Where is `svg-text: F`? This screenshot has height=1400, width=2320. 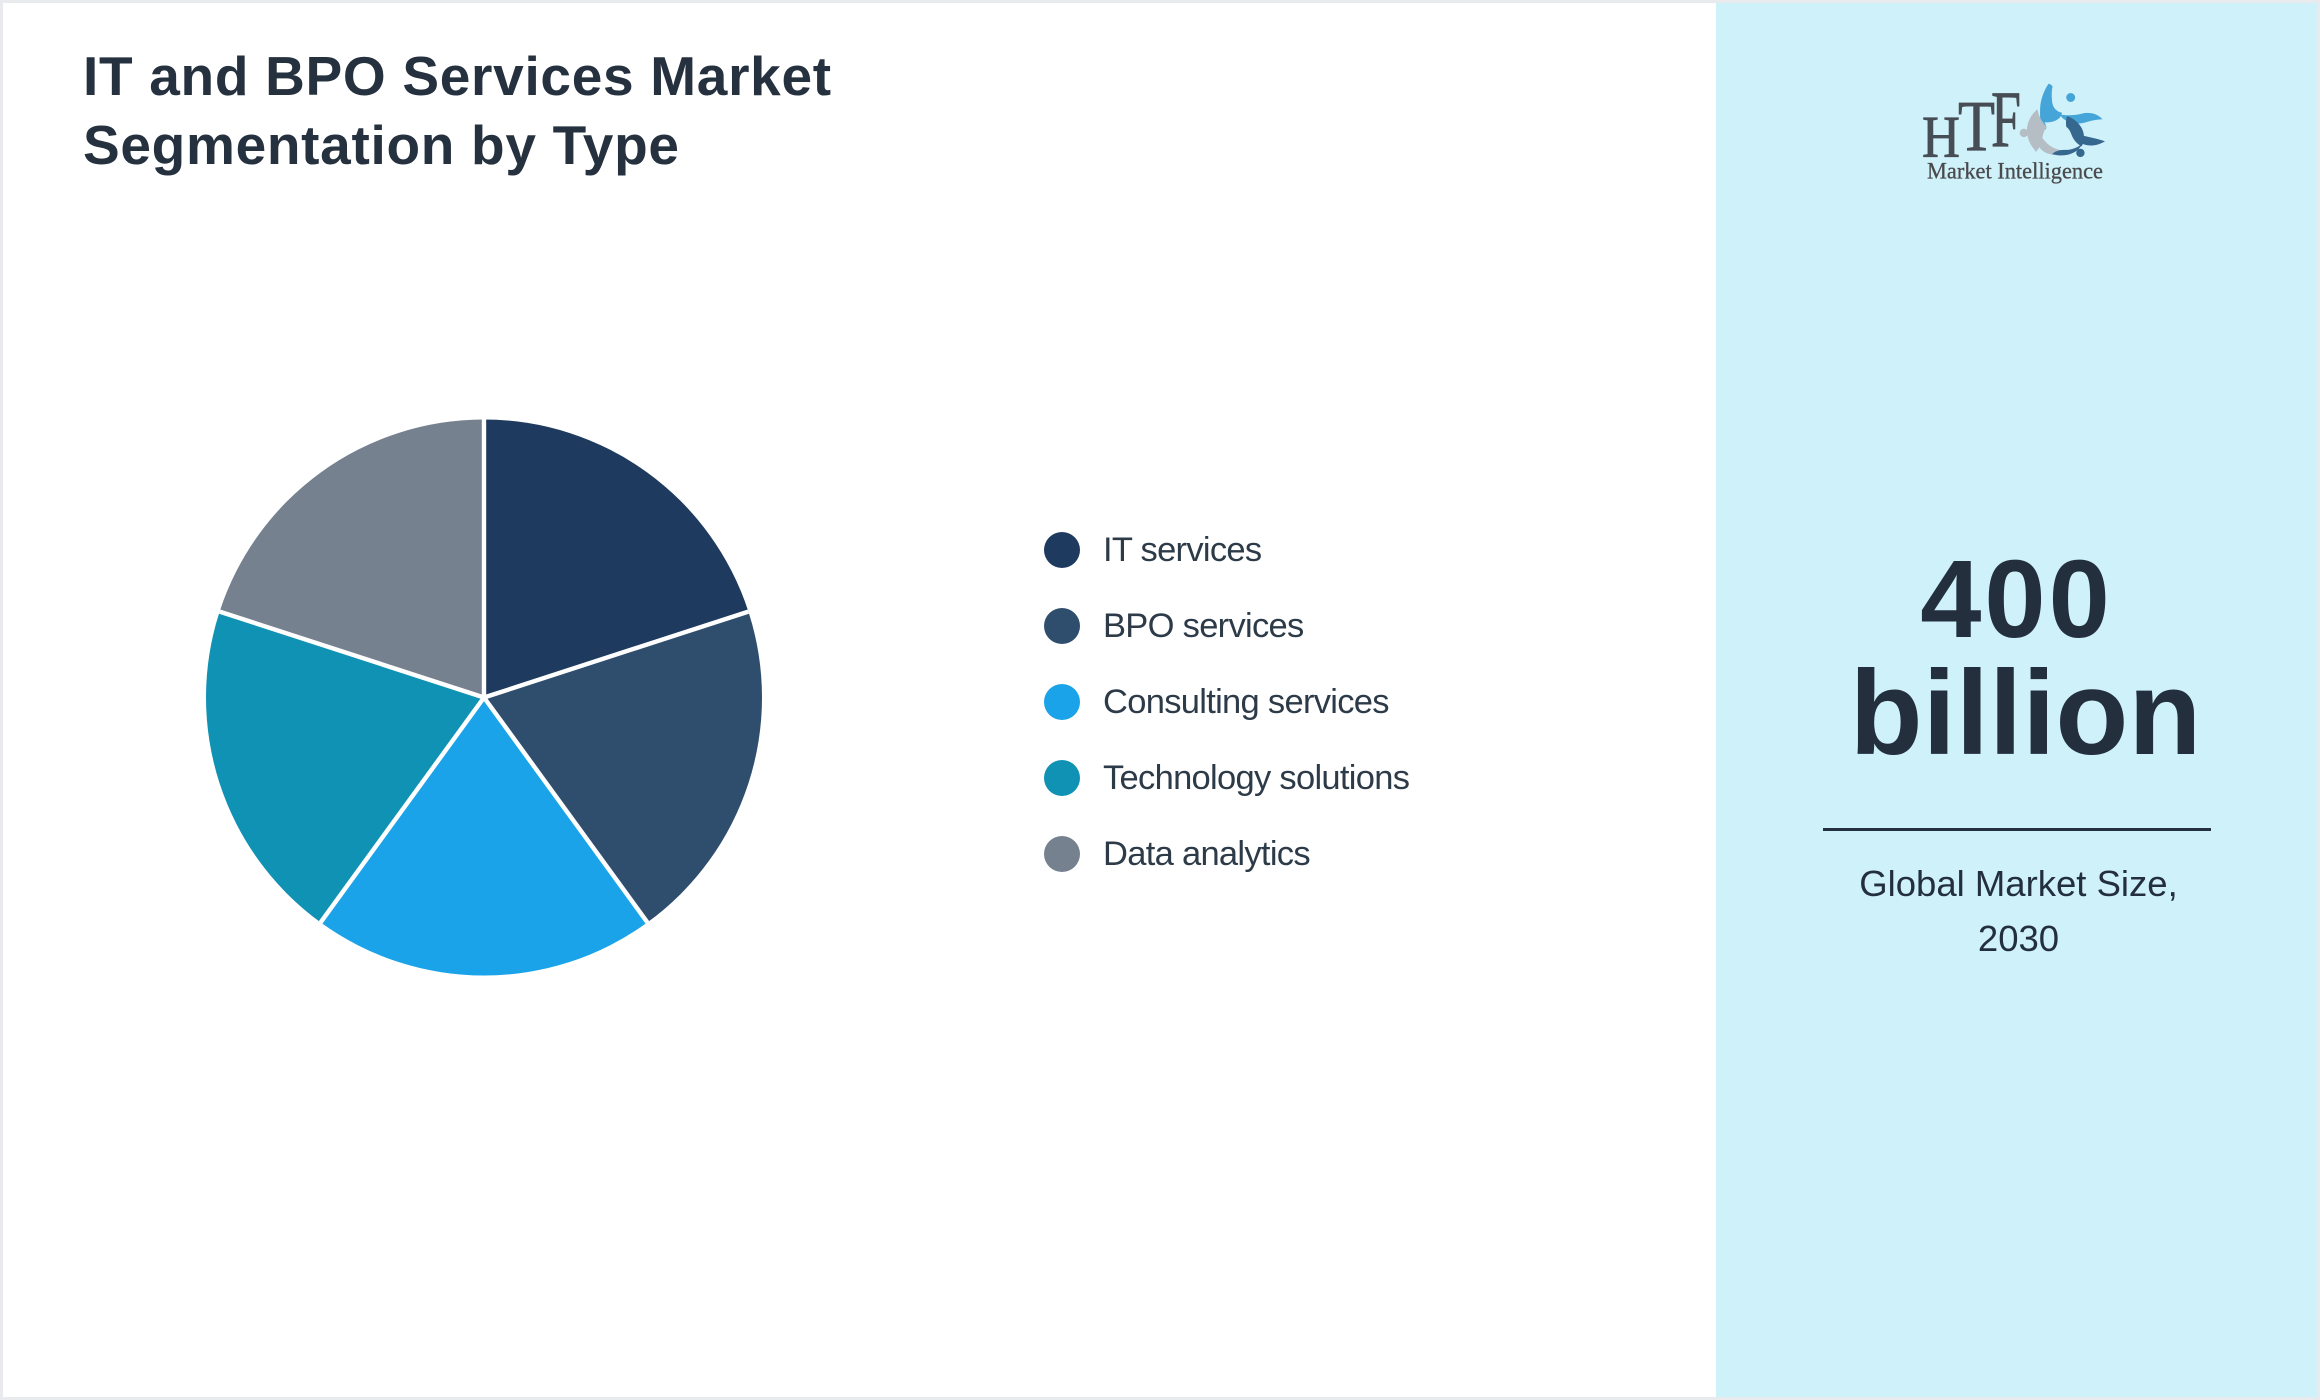 svg-text: F is located at coordinates (2006, 121).